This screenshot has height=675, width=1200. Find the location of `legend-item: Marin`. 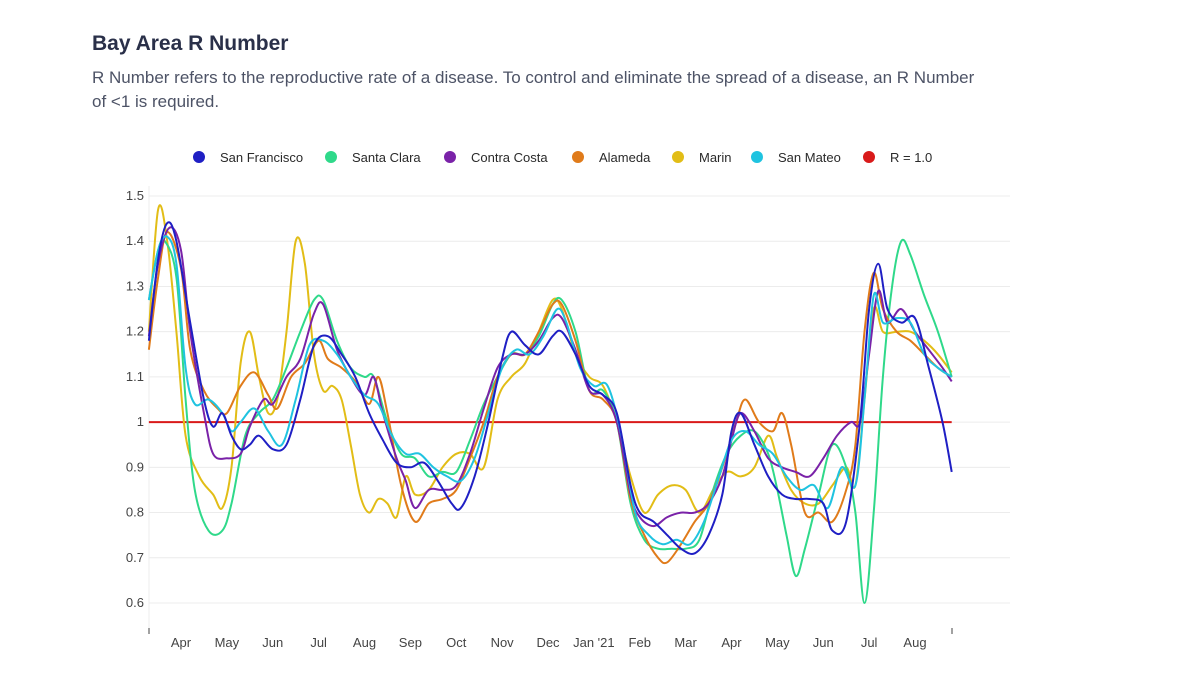

legend-item: Marin is located at coordinates (702, 157).